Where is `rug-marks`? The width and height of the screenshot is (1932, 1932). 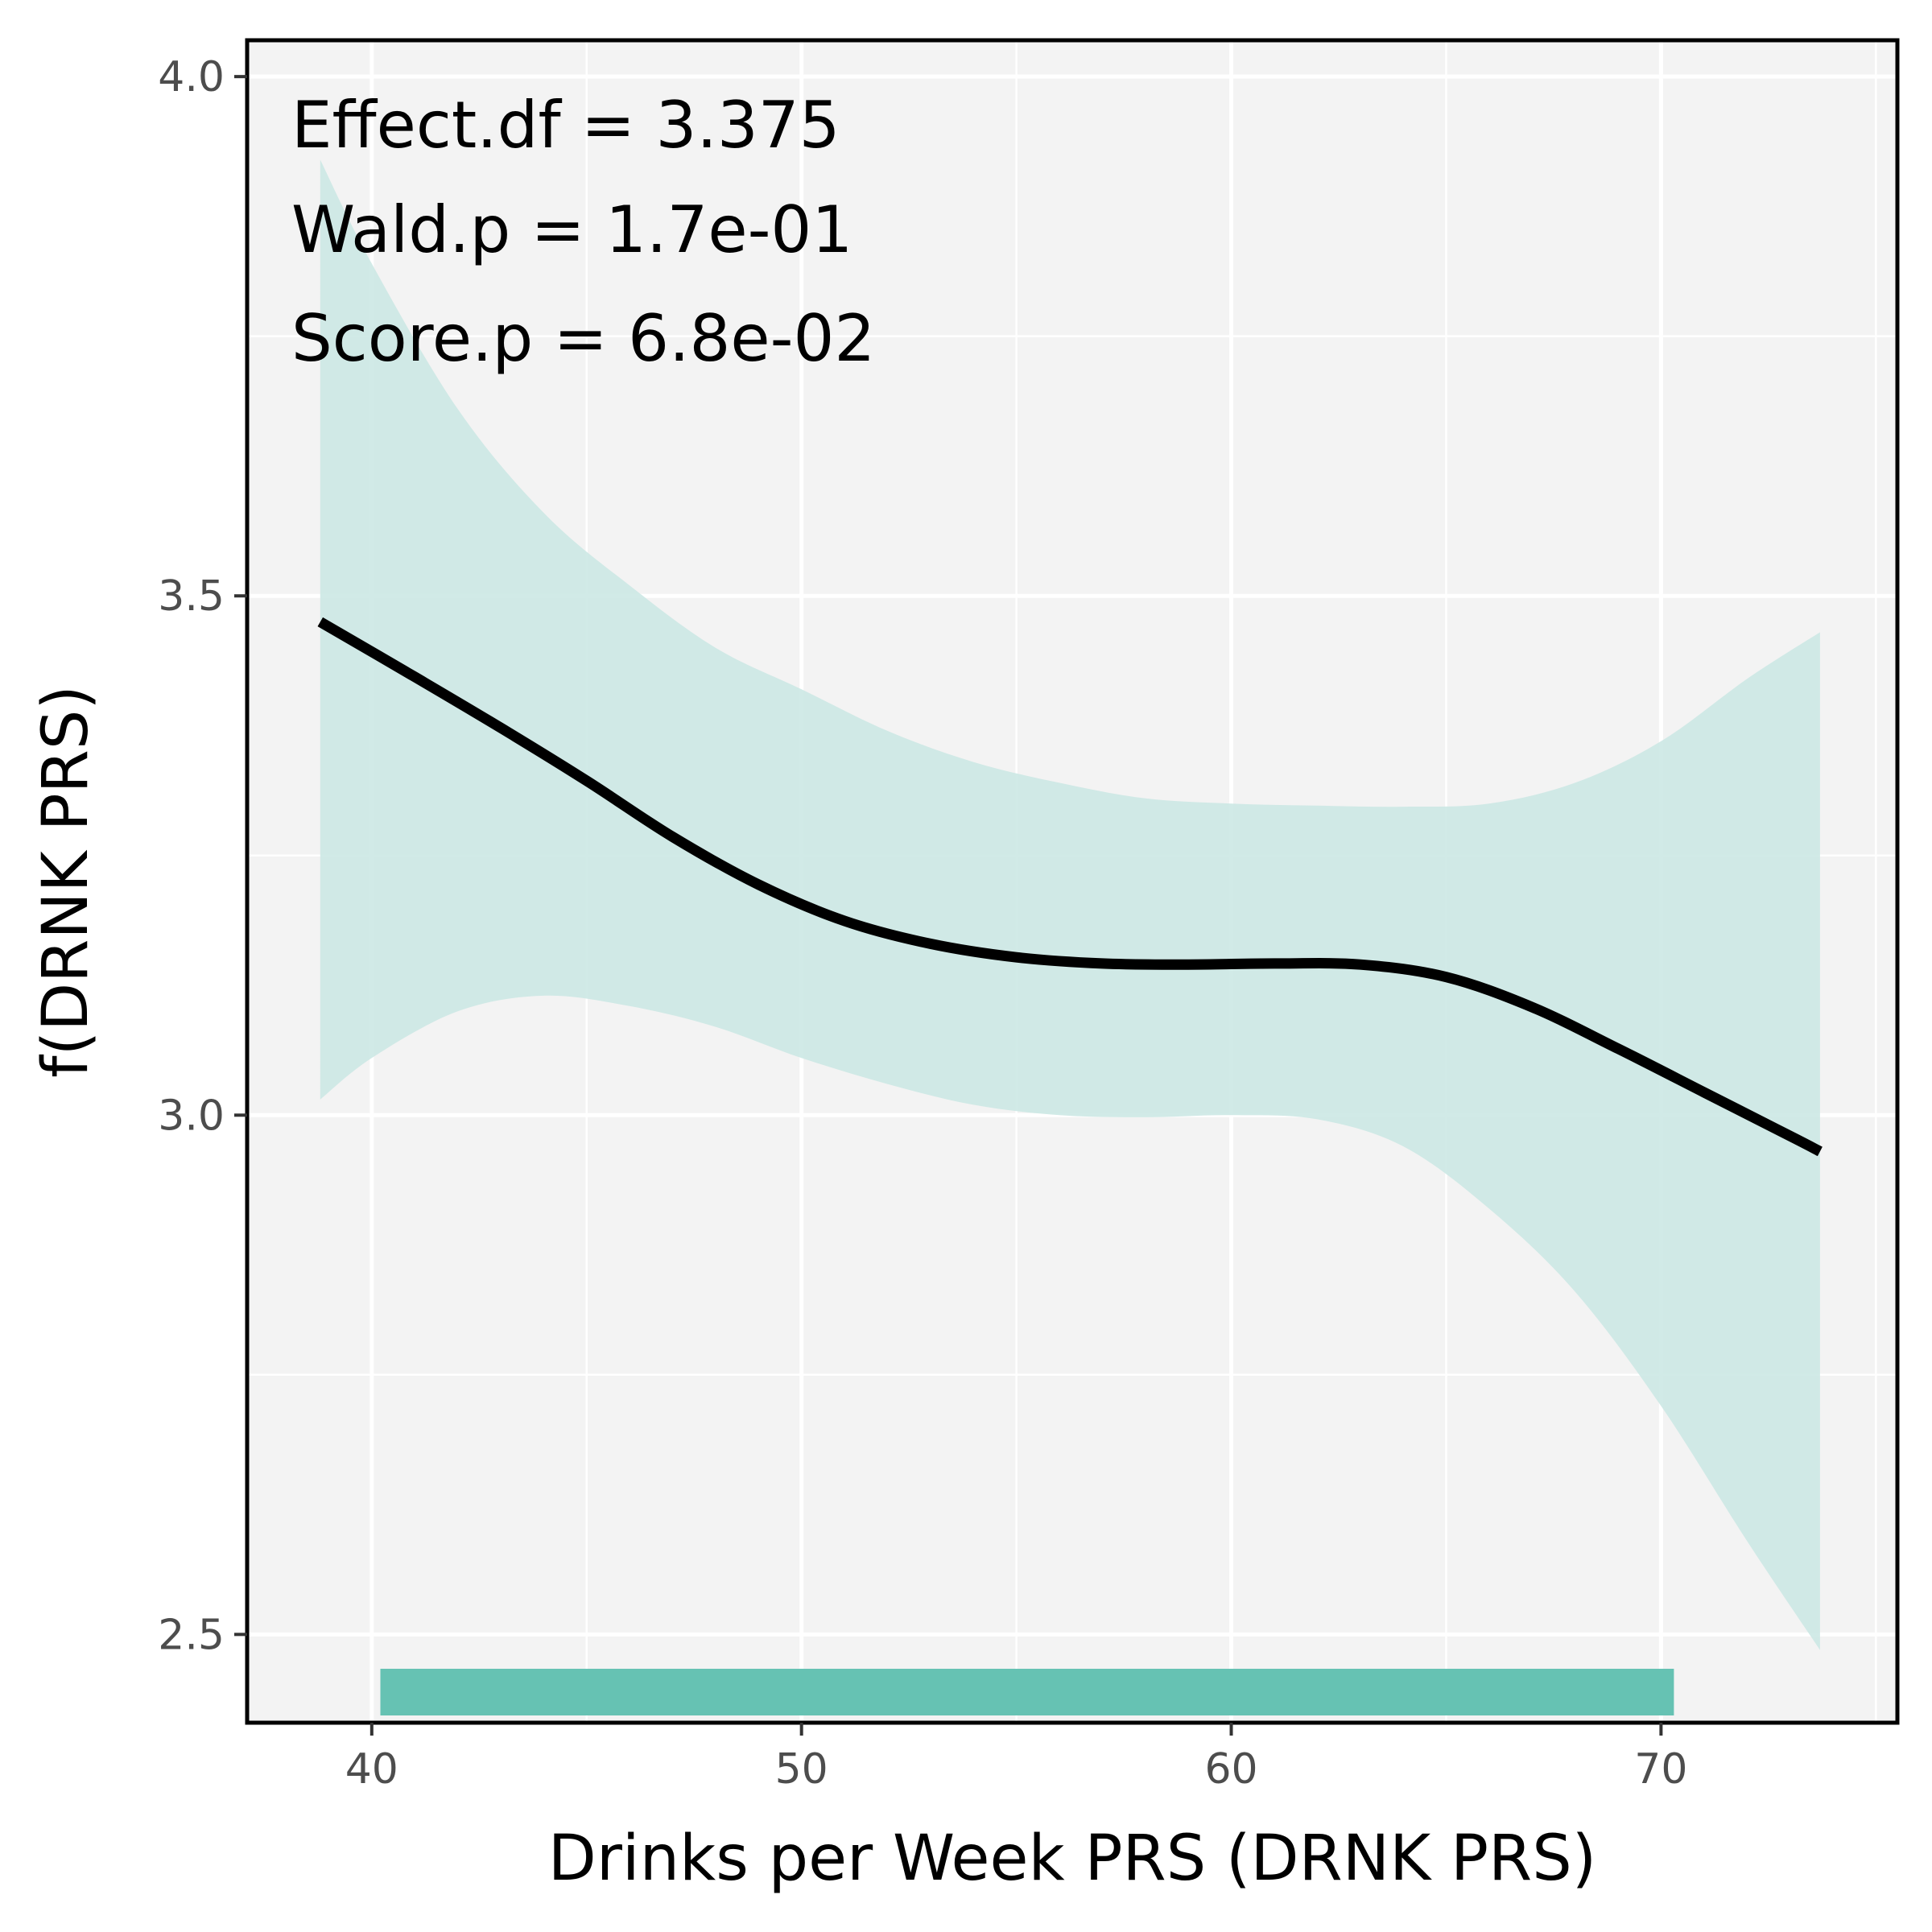 rug-marks is located at coordinates (1027, 1692).